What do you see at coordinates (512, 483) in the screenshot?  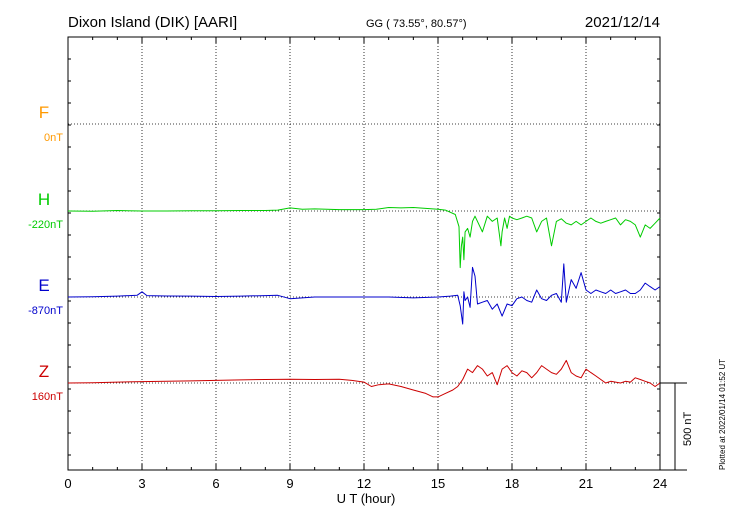 I see `x-tick-label: 18` at bounding box center [512, 483].